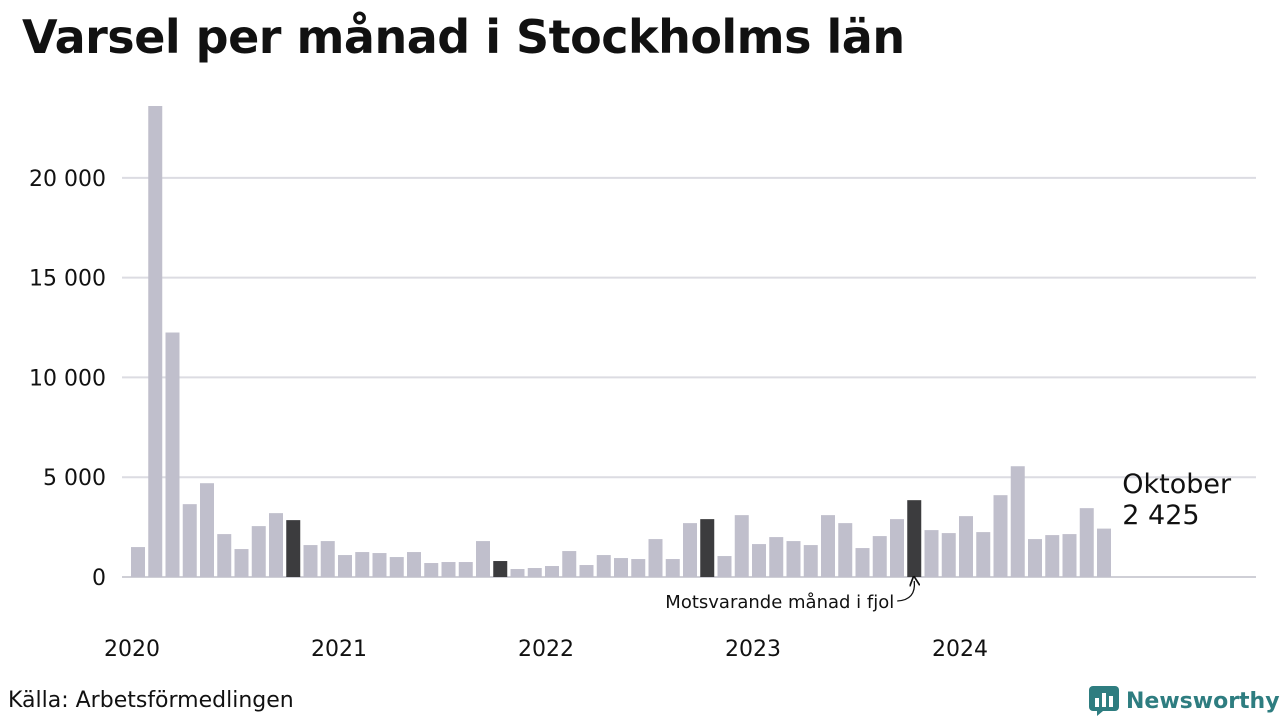  Describe the element at coordinates (463, 37) in the screenshot. I see `chart-title: Varsel per månad i Stockholms län` at that location.